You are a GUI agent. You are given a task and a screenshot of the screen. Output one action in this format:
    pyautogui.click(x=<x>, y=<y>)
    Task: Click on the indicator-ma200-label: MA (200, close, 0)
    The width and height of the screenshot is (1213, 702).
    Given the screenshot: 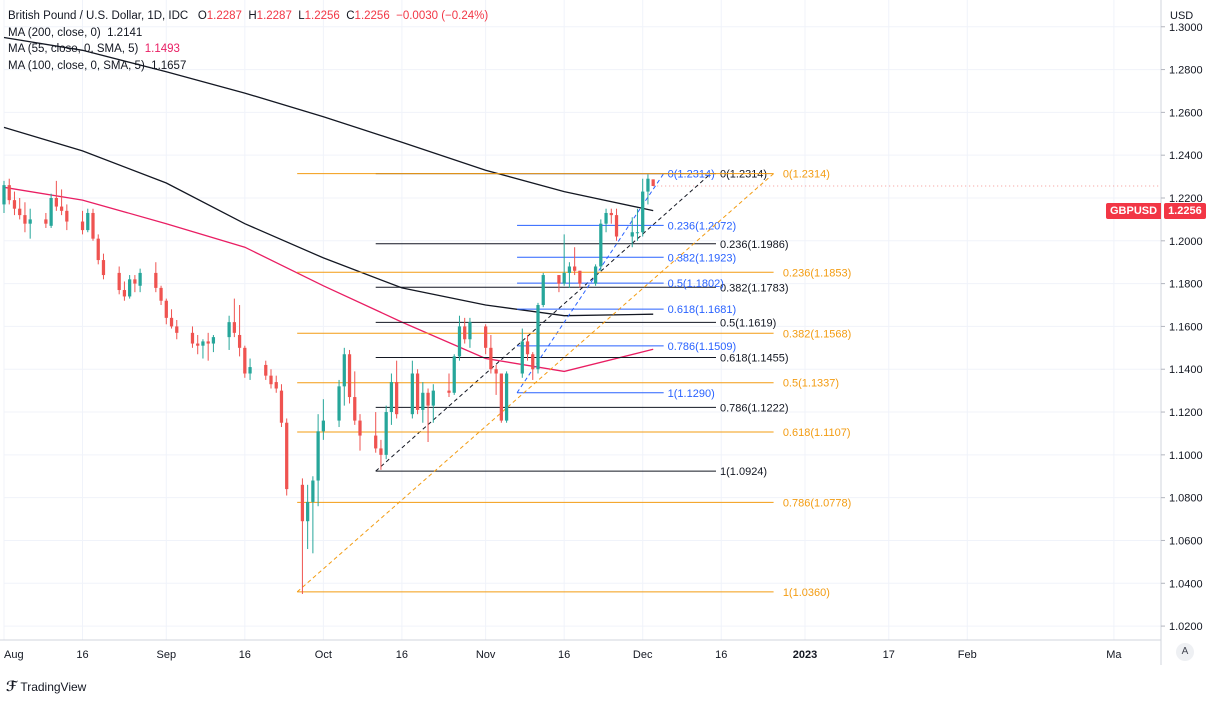 What is the action you would take?
    pyautogui.click(x=54, y=32)
    